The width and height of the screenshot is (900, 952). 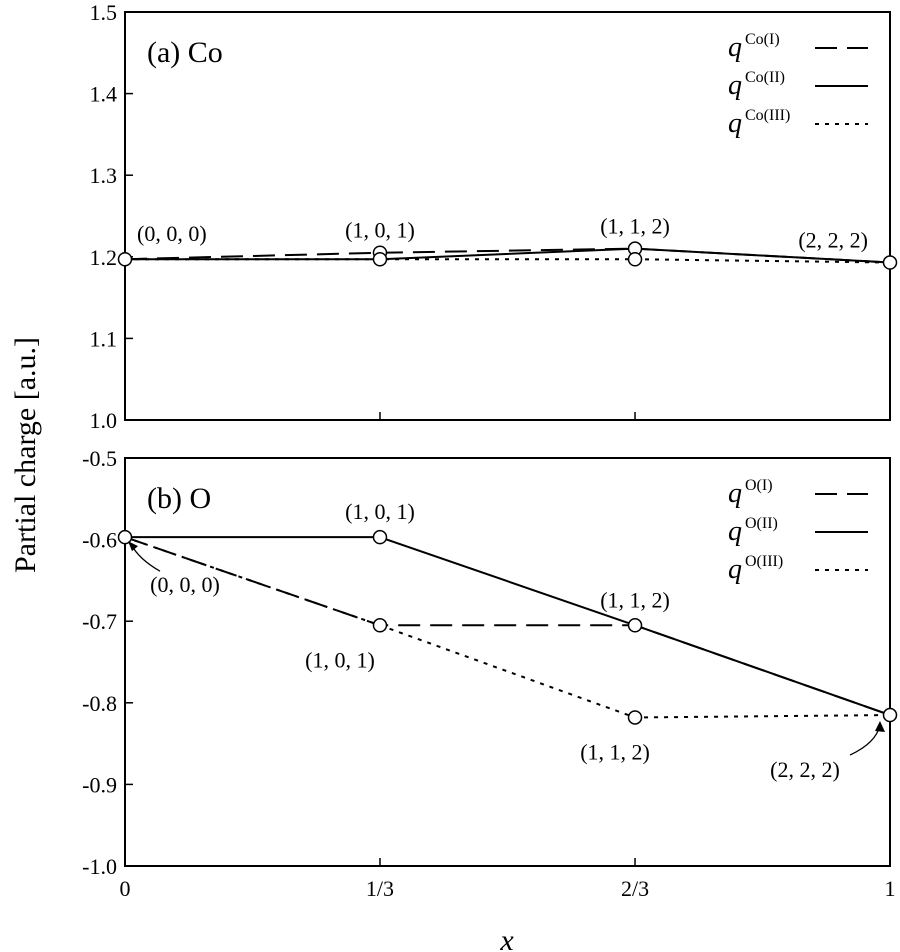 I want to click on legend-entry: q O(I), so click(x=798, y=493).